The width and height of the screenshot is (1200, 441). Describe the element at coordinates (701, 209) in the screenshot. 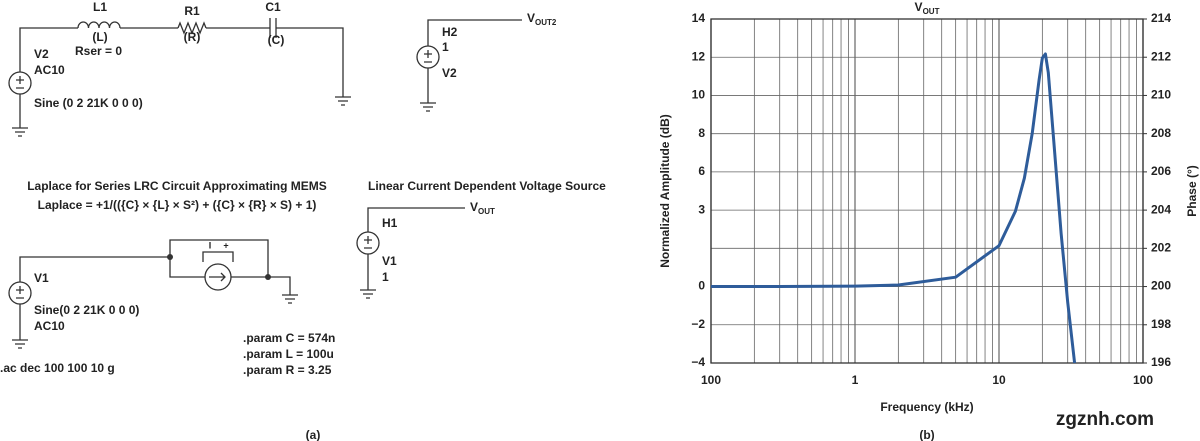

I see `y-tick-label: 3` at that location.